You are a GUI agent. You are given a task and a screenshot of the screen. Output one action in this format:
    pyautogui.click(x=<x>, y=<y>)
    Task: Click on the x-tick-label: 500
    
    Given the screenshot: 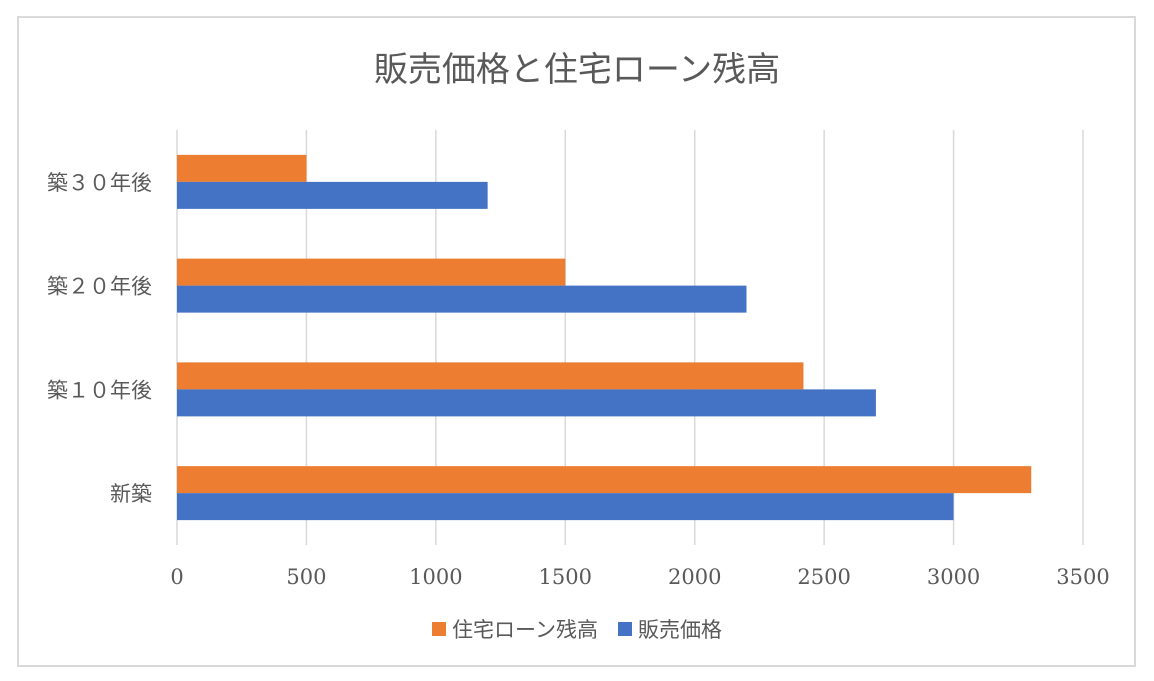 What is the action you would take?
    pyautogui.click(x=306, y=577)
    